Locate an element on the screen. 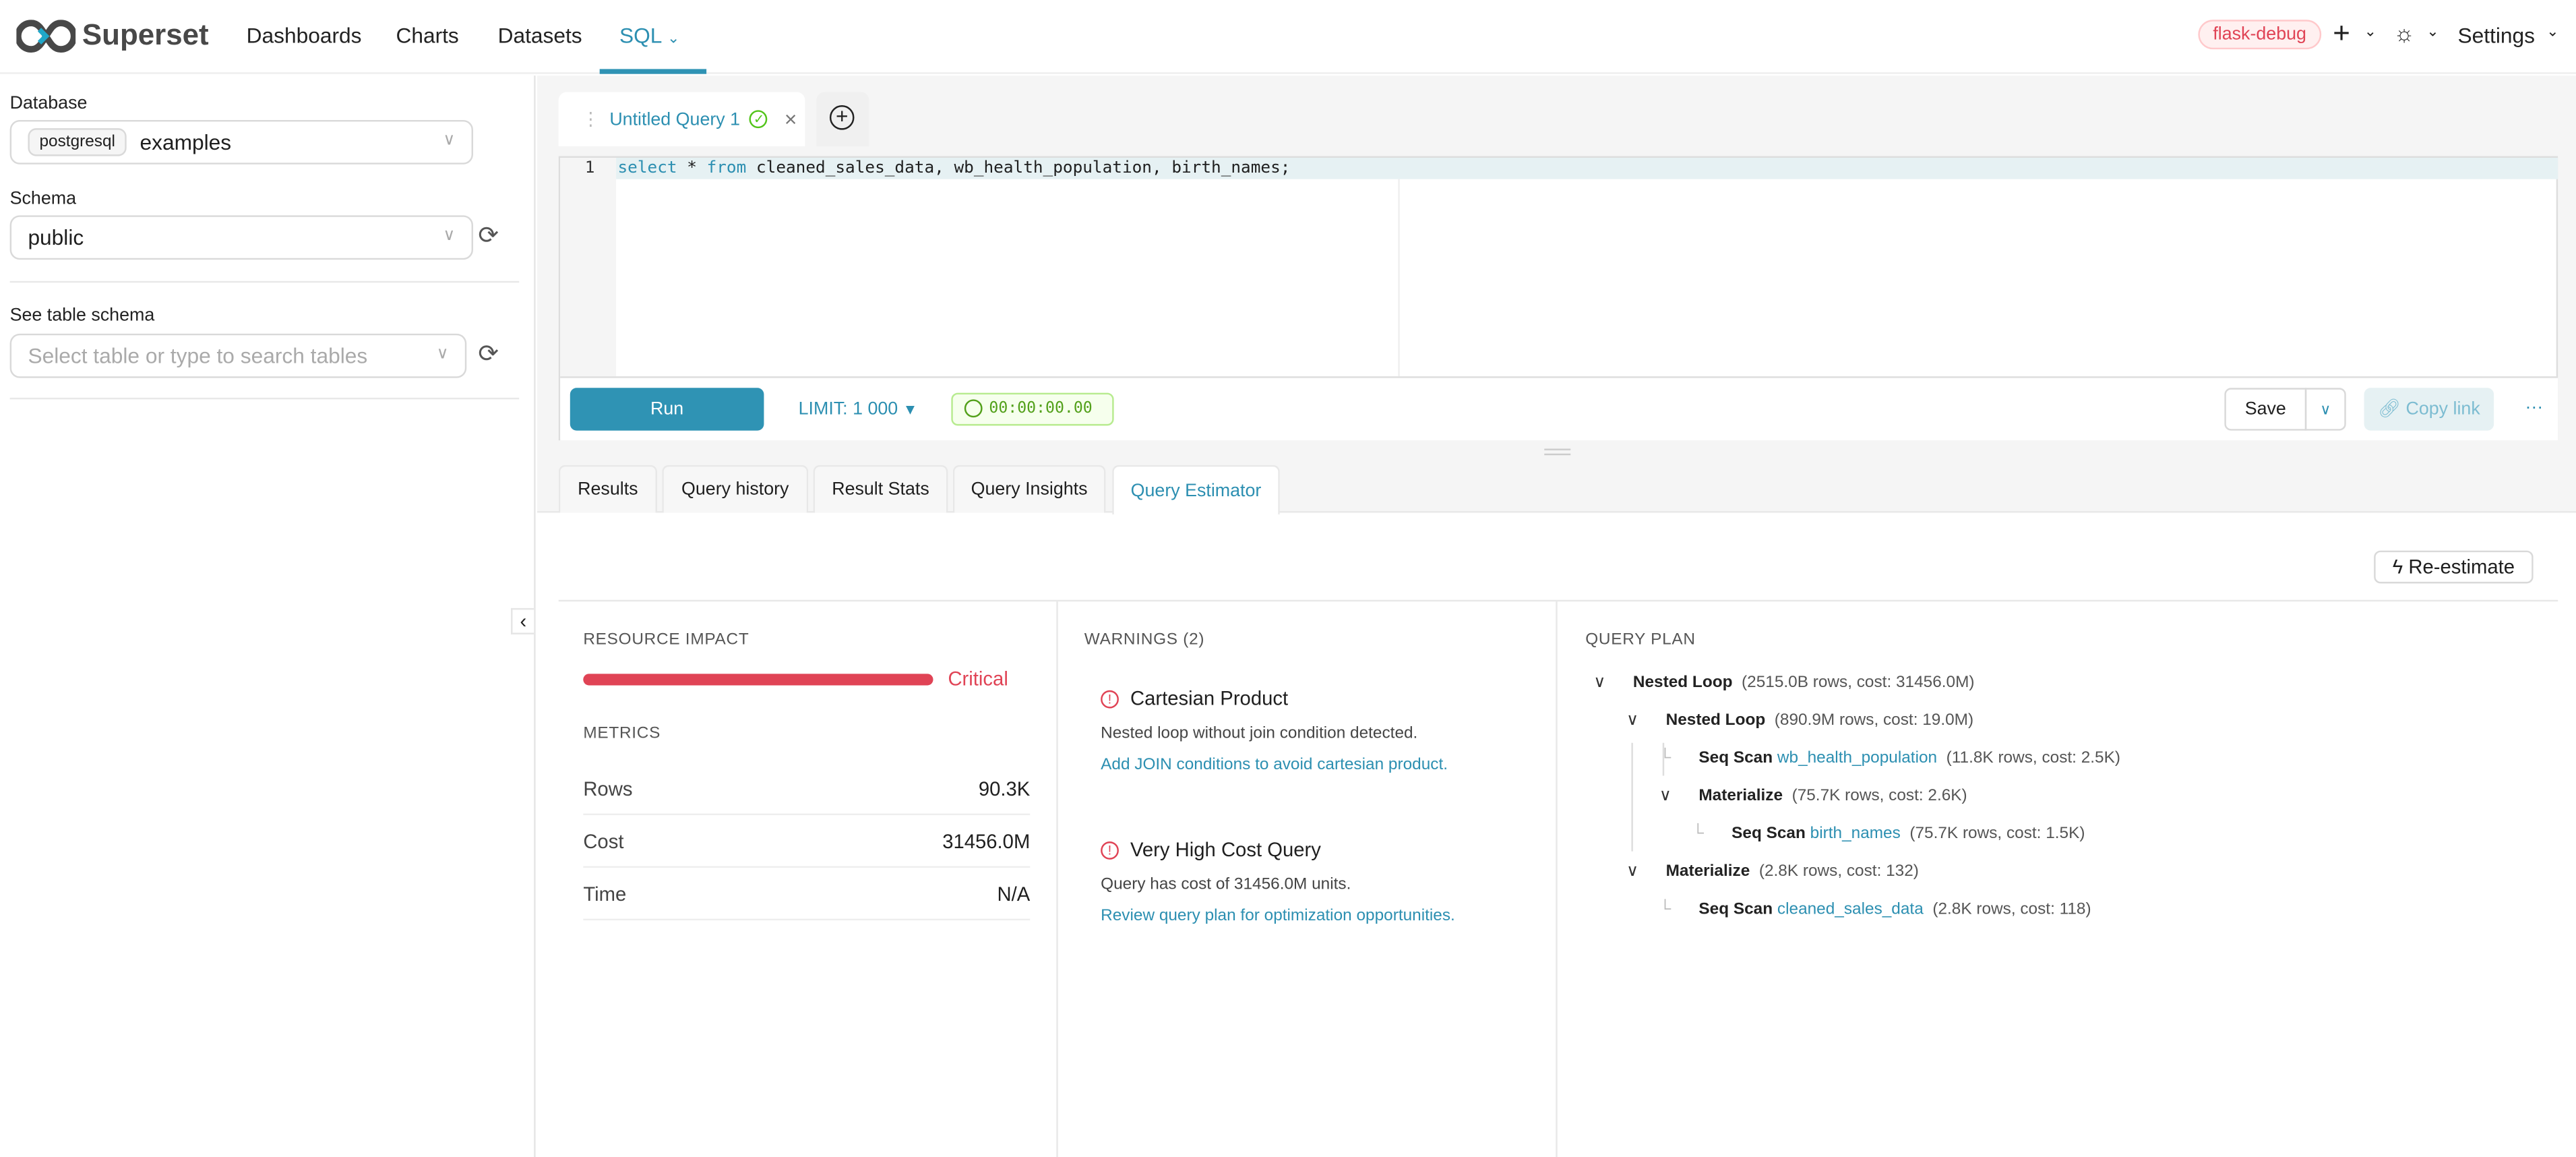 This screenshot has width=2576, height=1157. plan-node-table: wb_health_population is located at coordinates (1855, 758).